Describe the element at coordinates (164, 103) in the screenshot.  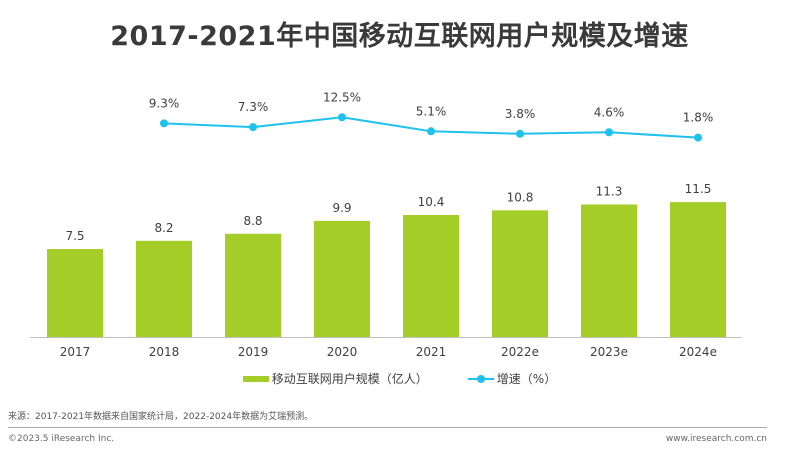
I see `growth-label-2018: 9.3%` at that location.